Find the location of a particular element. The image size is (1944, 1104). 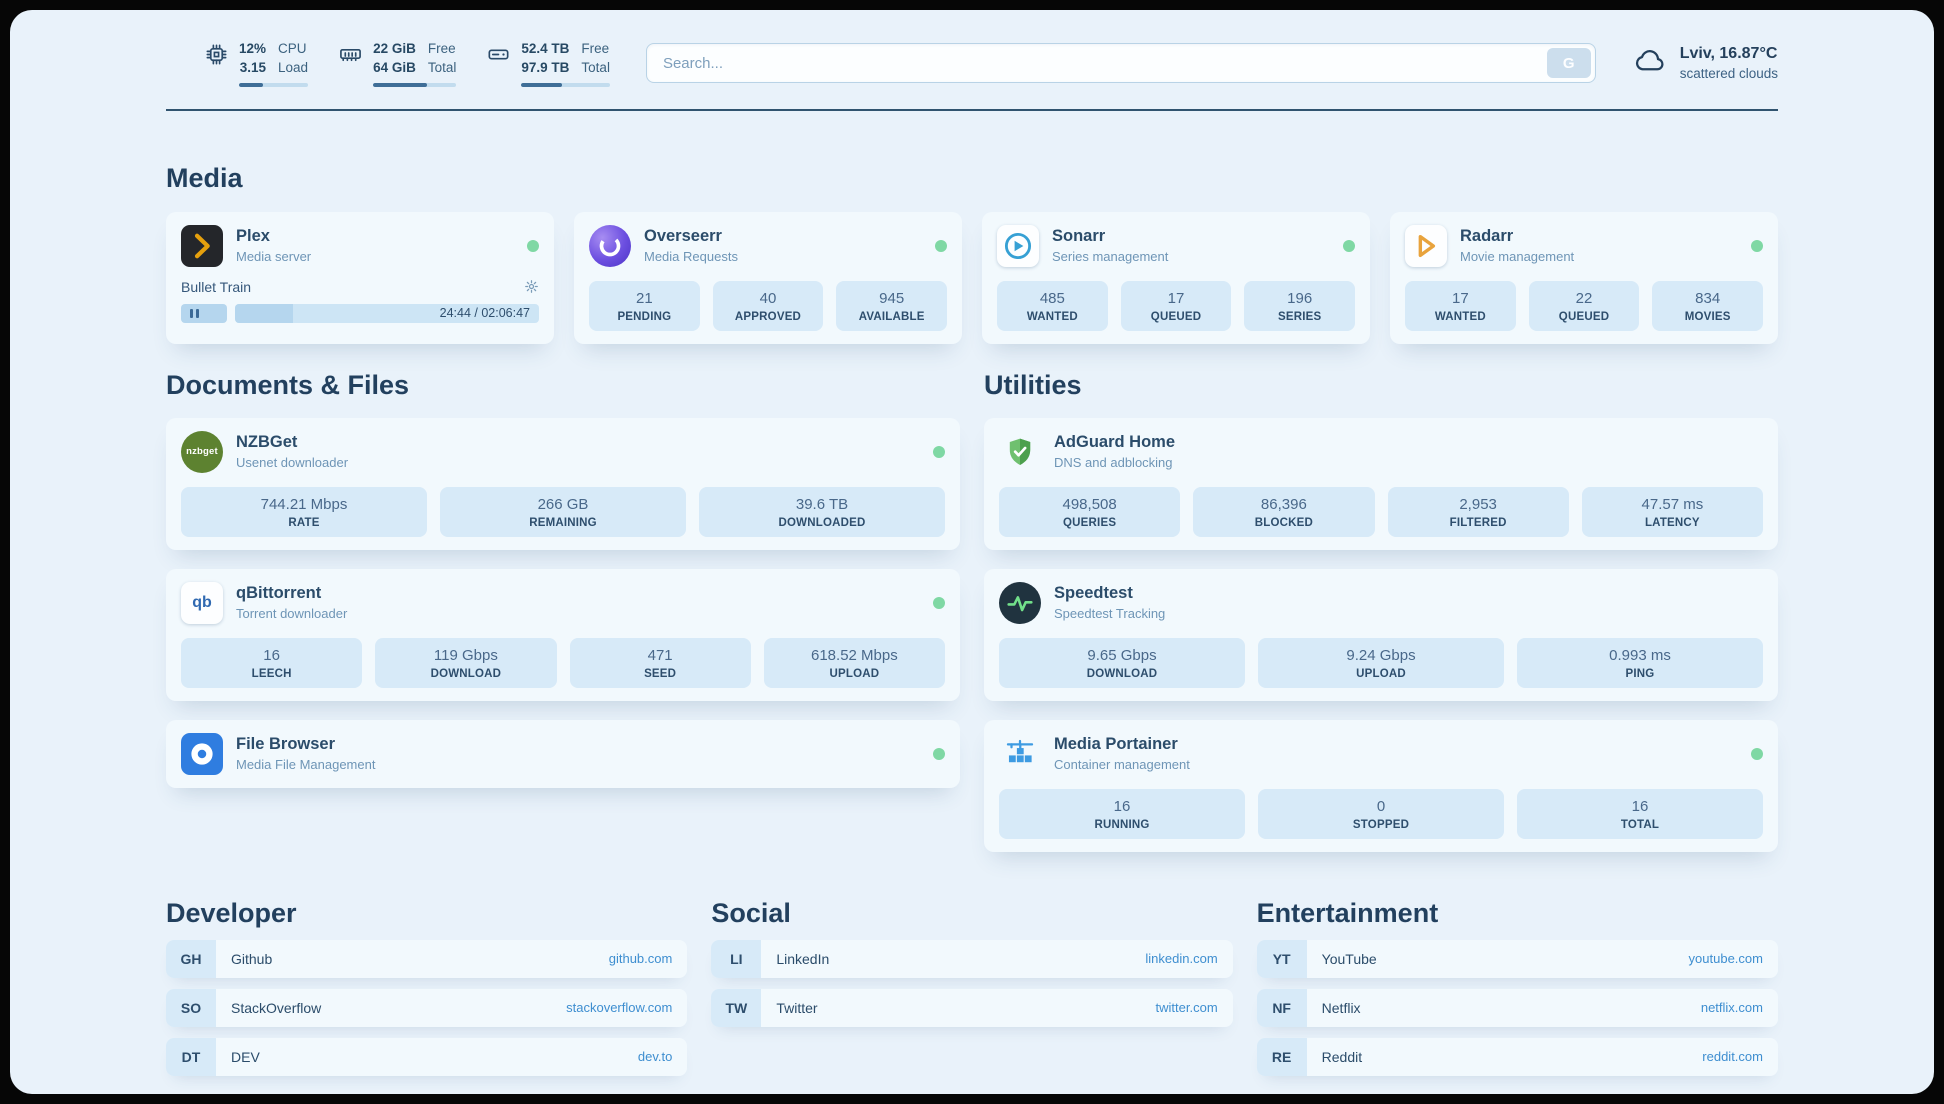

disk-total-value: 97.9 TB is located at coordinates (545, 67).